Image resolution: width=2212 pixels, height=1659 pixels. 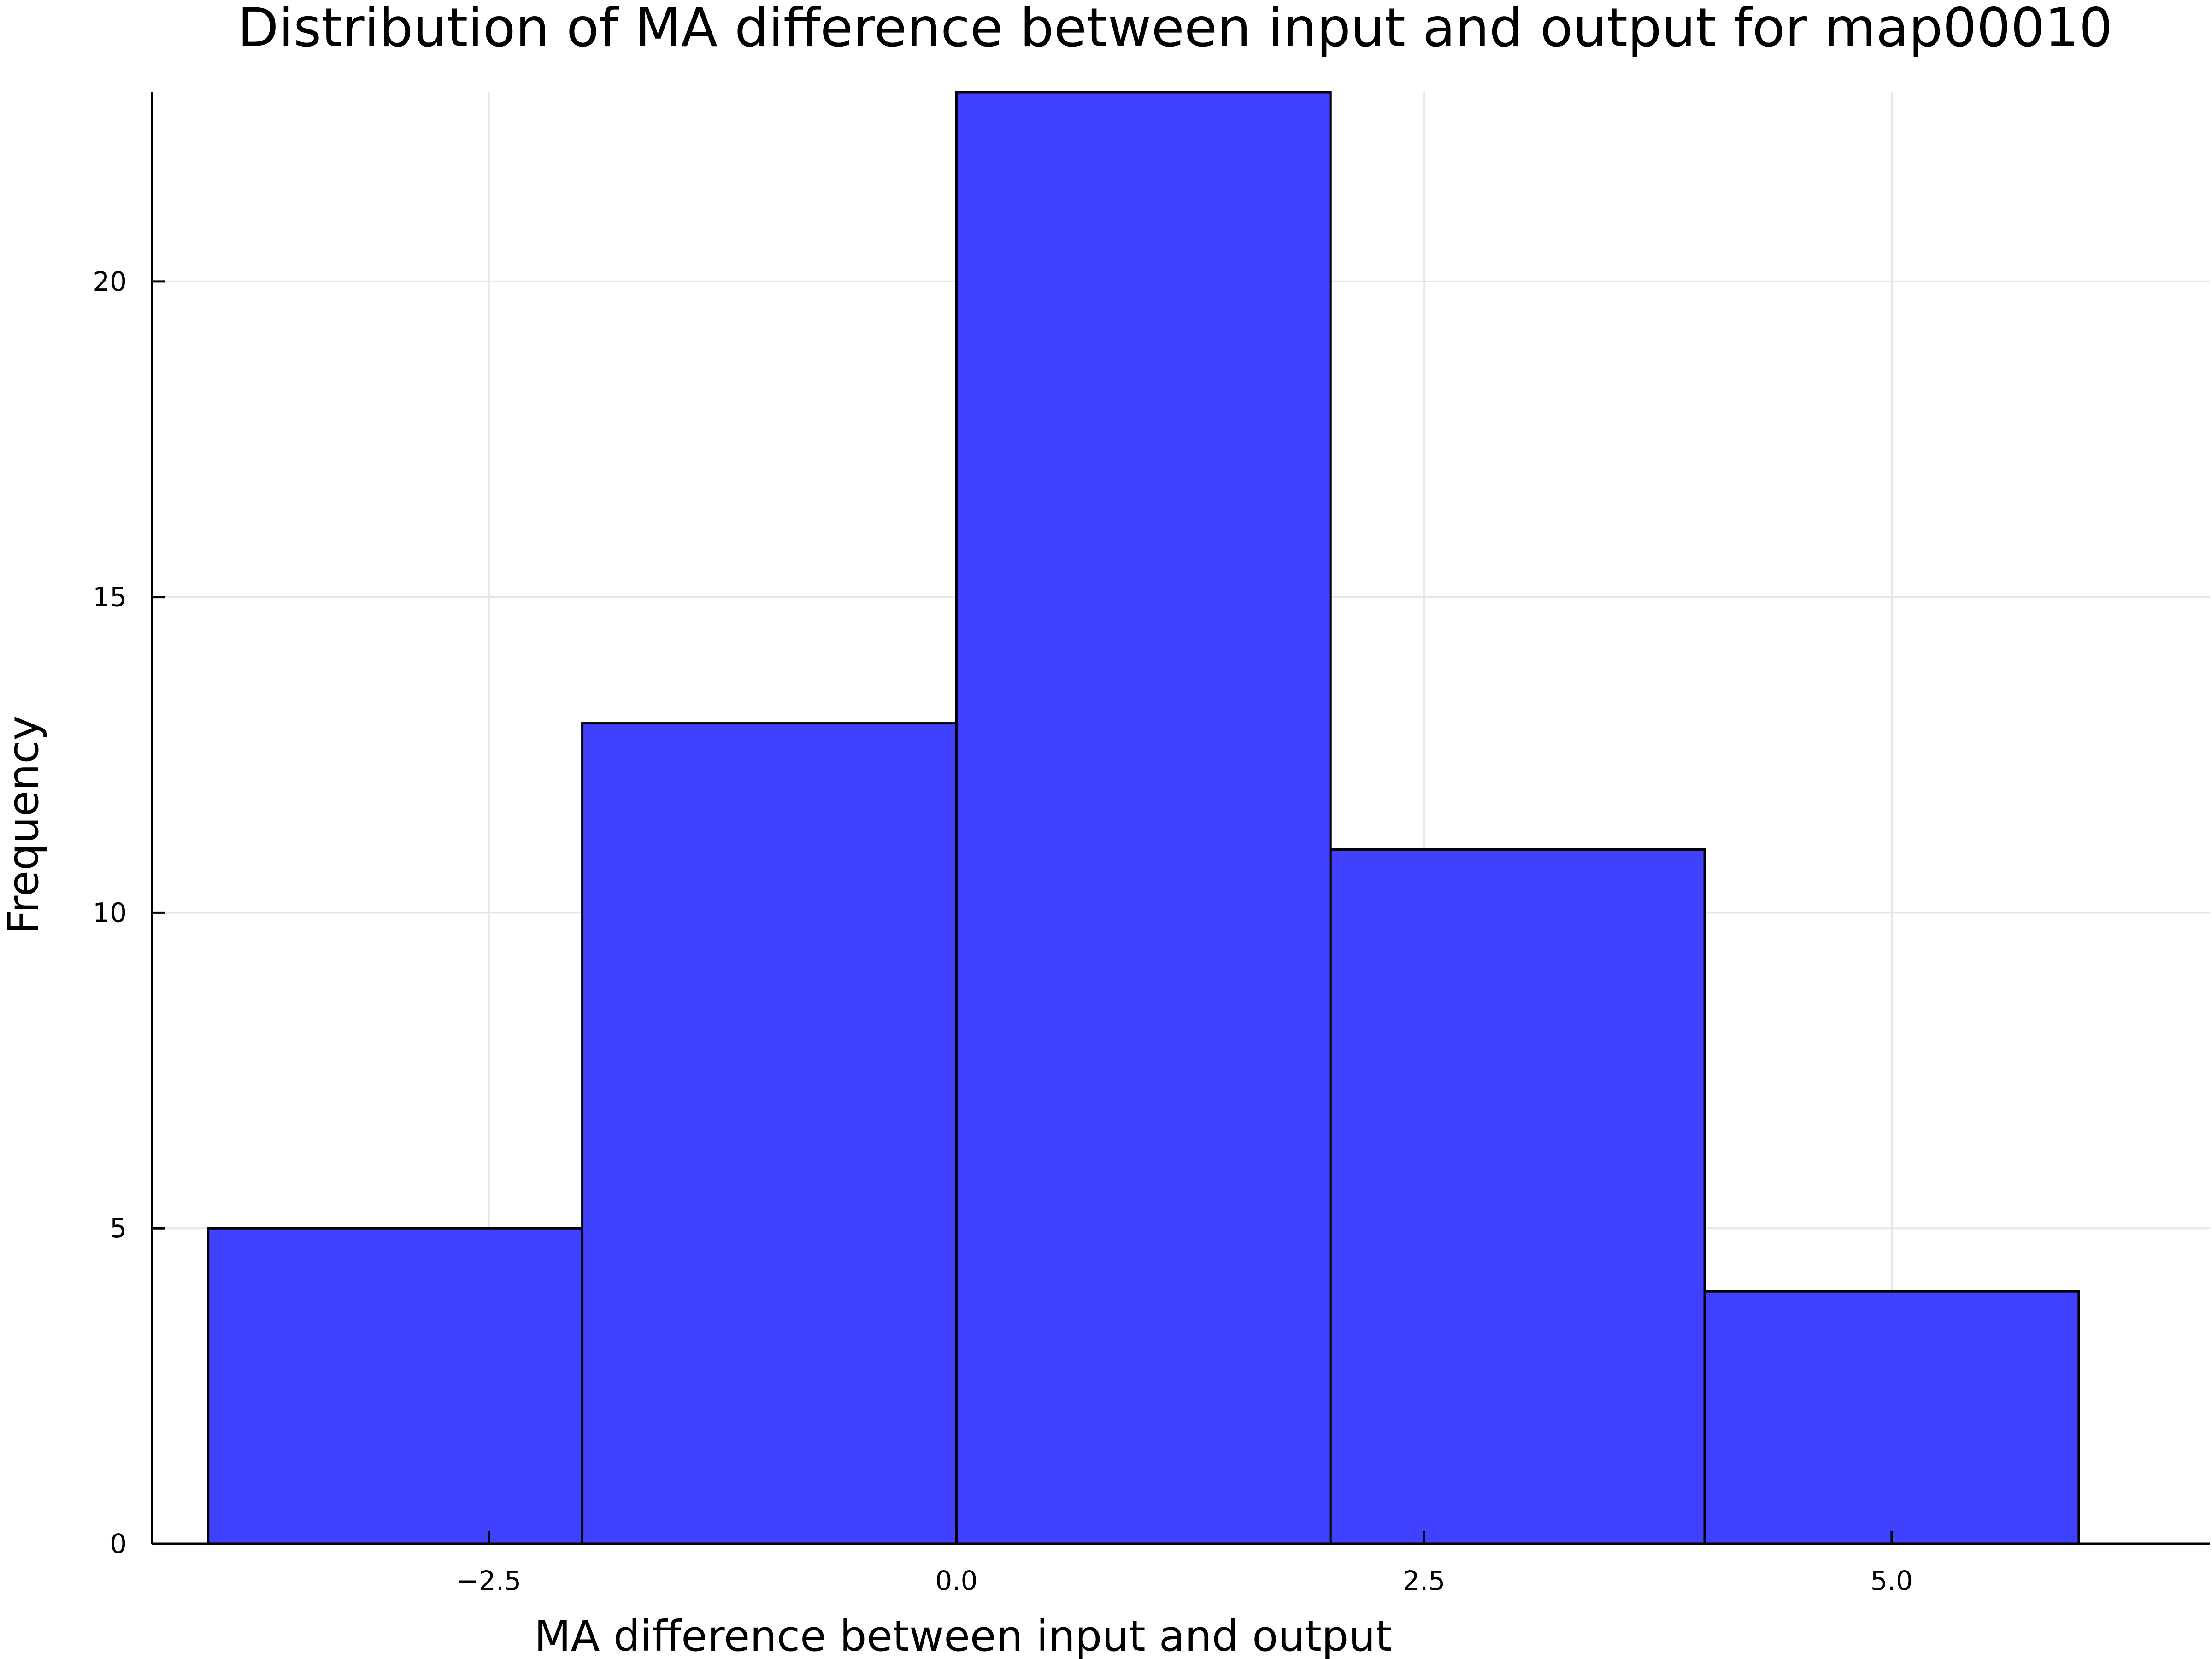 I want to click on y-tick-label-4: 20, so click(x=110, y=281).